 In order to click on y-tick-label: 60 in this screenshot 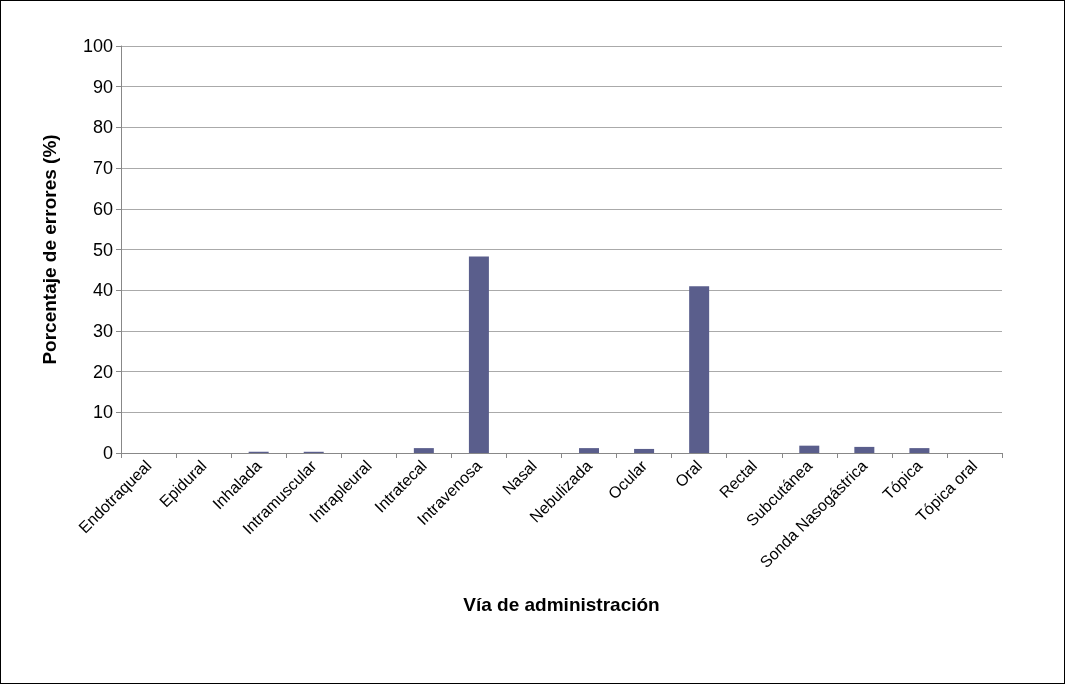, I will do `click(102, 208)`.